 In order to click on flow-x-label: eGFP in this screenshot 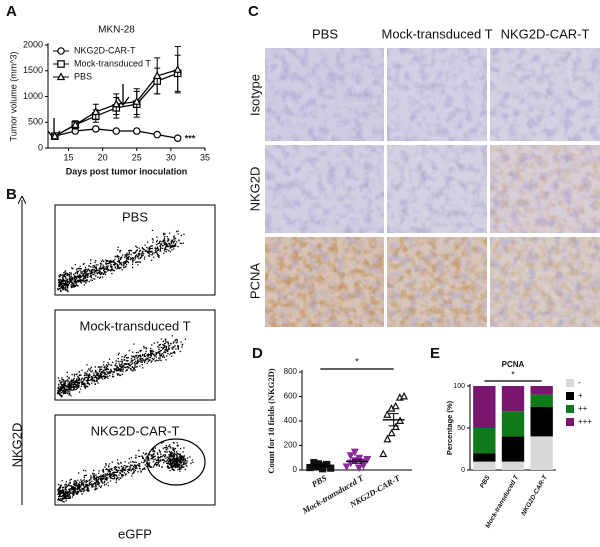, I will do `click(135, 533)`.